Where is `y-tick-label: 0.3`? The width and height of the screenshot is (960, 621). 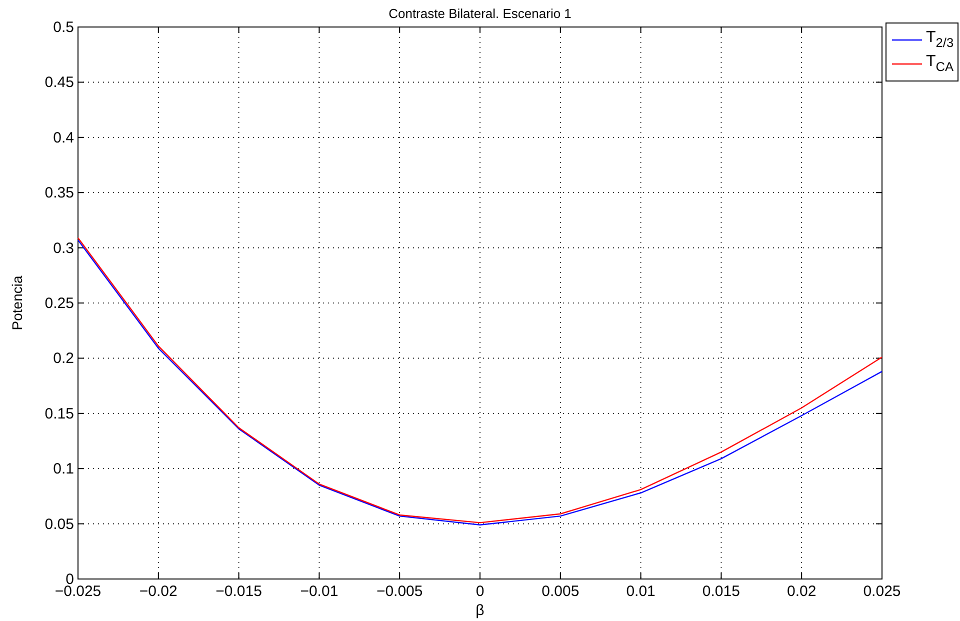
y-tick-label: 0.3 is located at coordinates (63, 248).